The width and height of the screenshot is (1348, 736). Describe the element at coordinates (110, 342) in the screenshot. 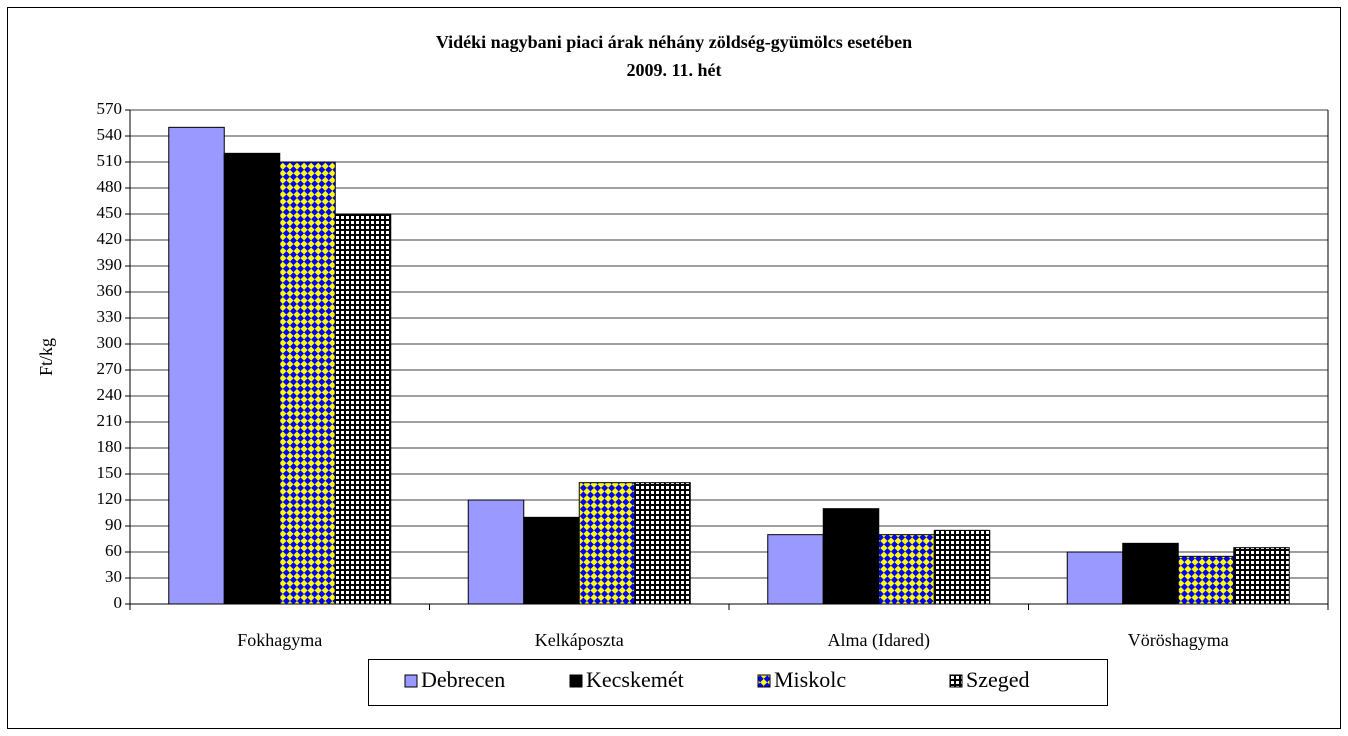

I see `y-tick-label: 300` at that location.